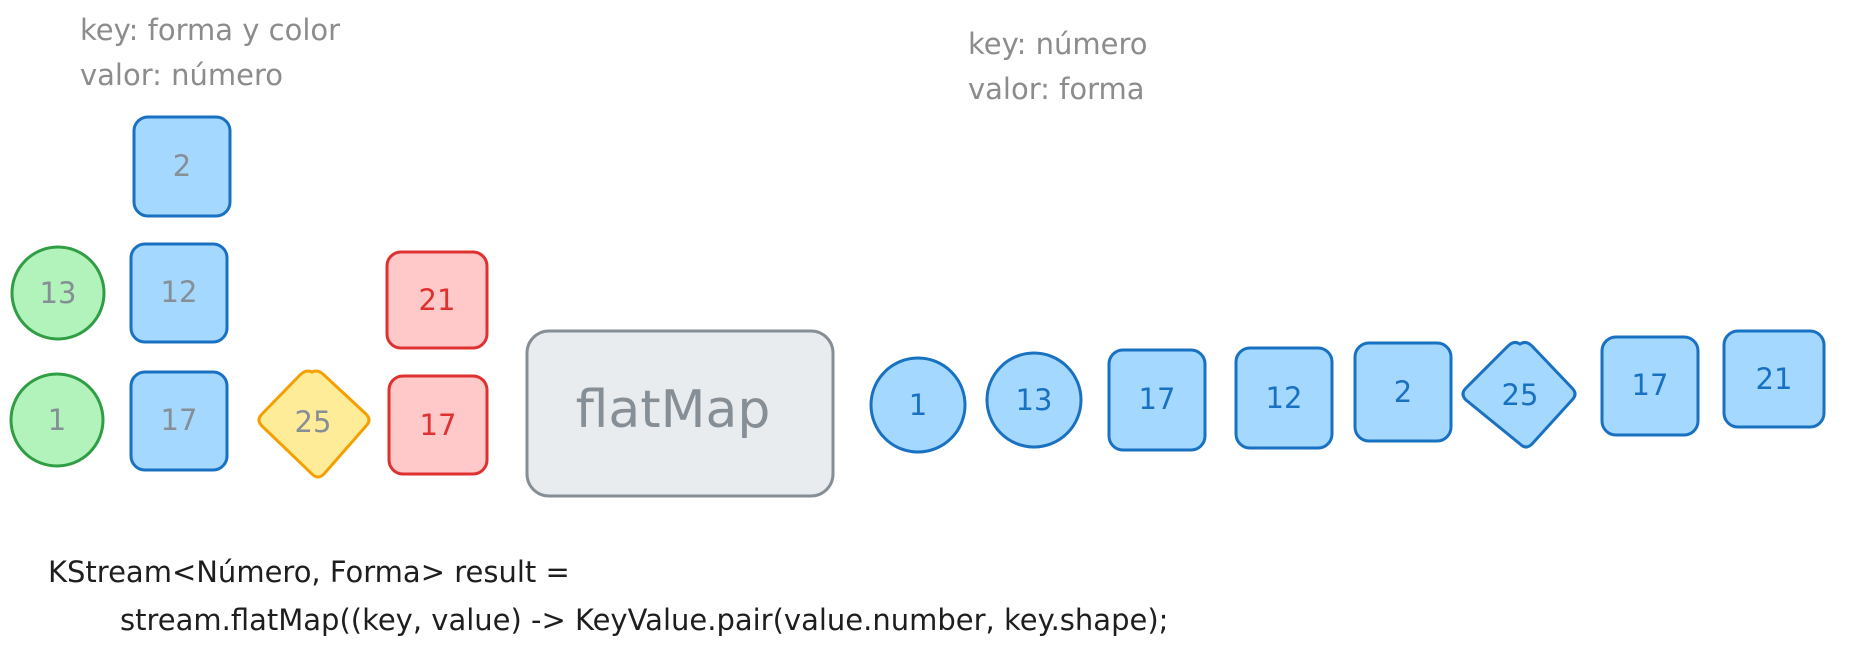 This screenshot has width=1857, height=645. I want to click on output-label: 21, so click(1774, 379).